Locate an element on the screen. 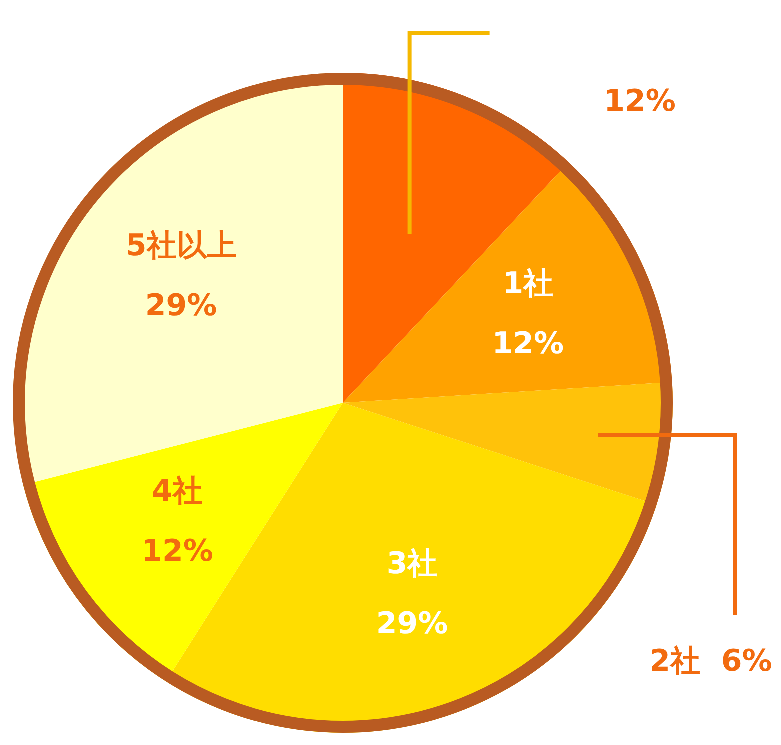  slice-label: 3社 is located at coordinates (412, 564).